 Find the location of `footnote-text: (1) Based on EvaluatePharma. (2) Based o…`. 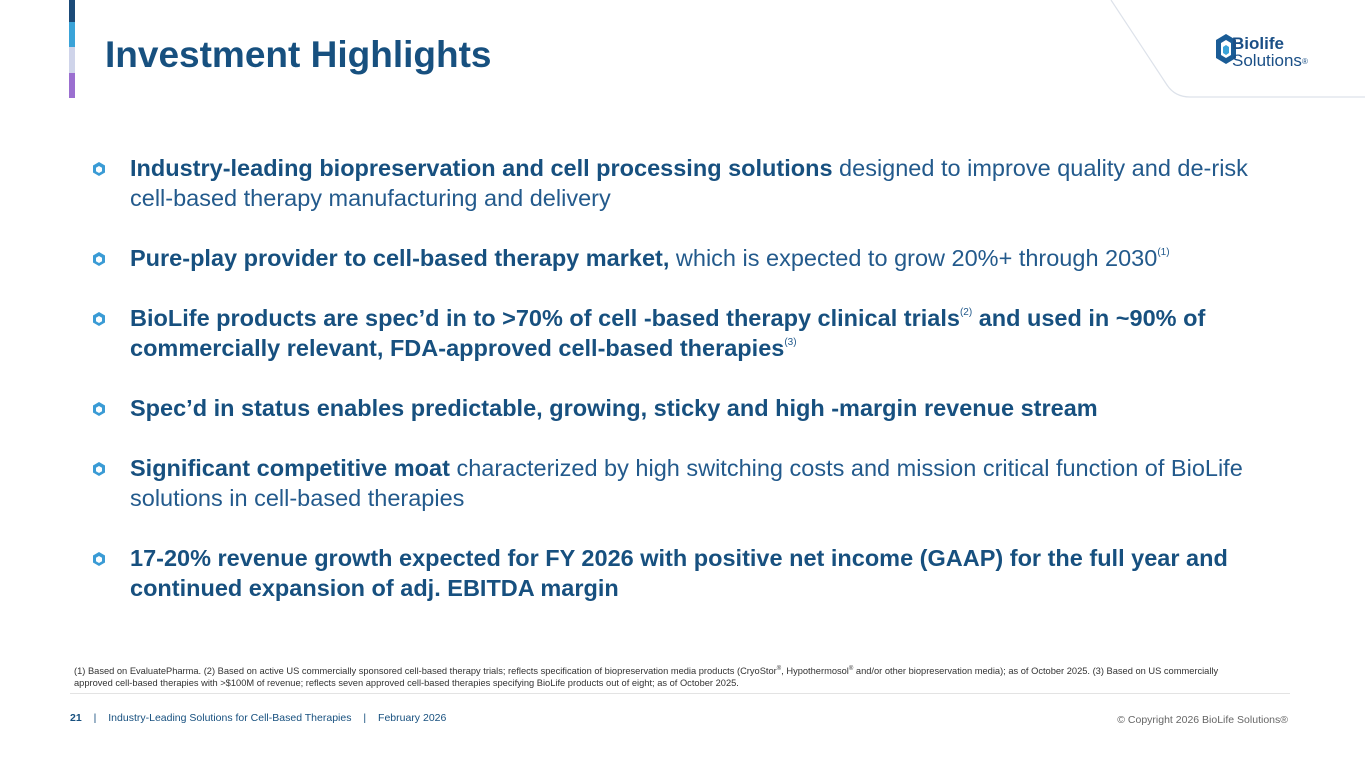

footnote-text: (1) Based on EvaluatePharma. (2) Based o… is located at coordinates (425, 671).